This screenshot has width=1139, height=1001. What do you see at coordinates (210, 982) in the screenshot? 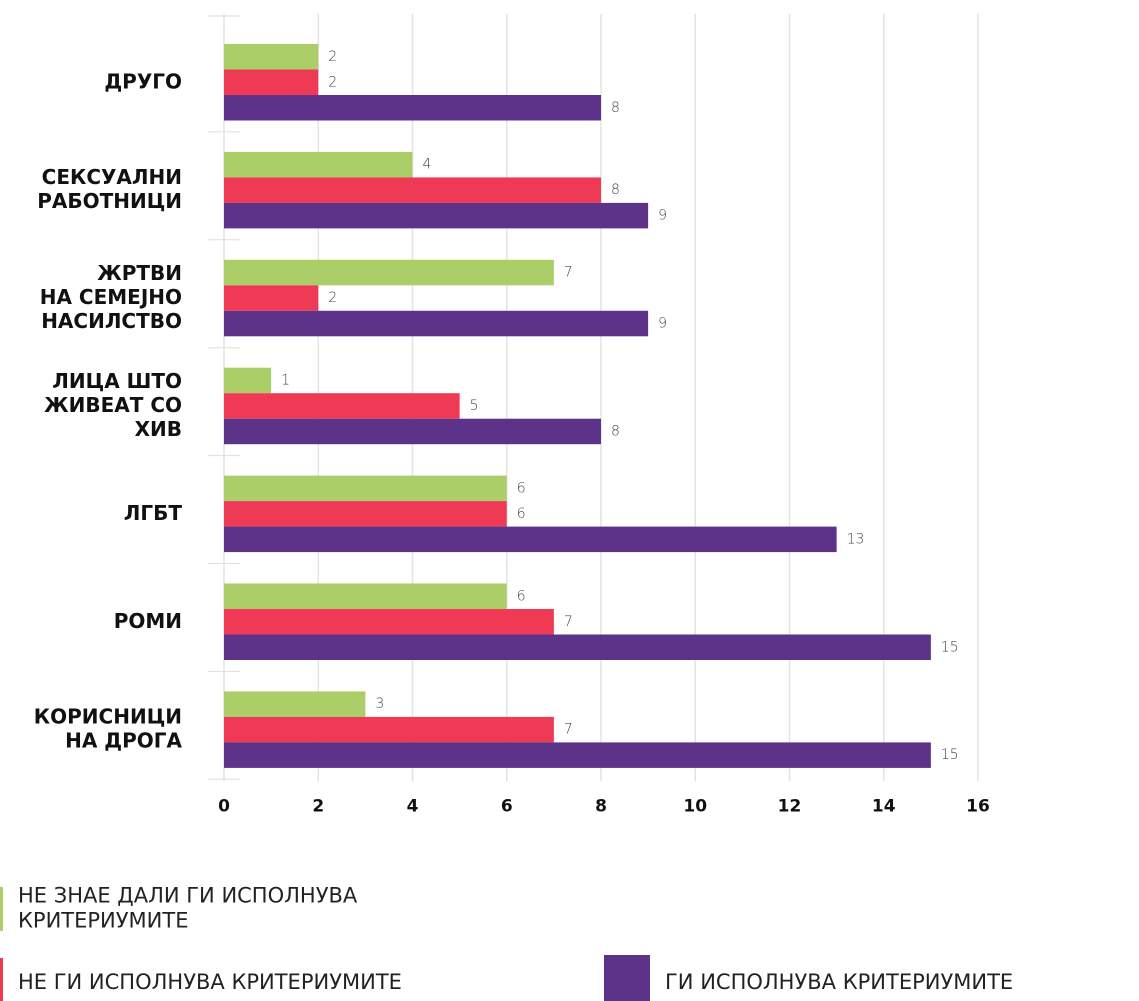
I see `legend-label: НЕ ГИ ИСПОЛНУВА КРИТЕРИУМИТЕ` at bounding box center [210, 982].